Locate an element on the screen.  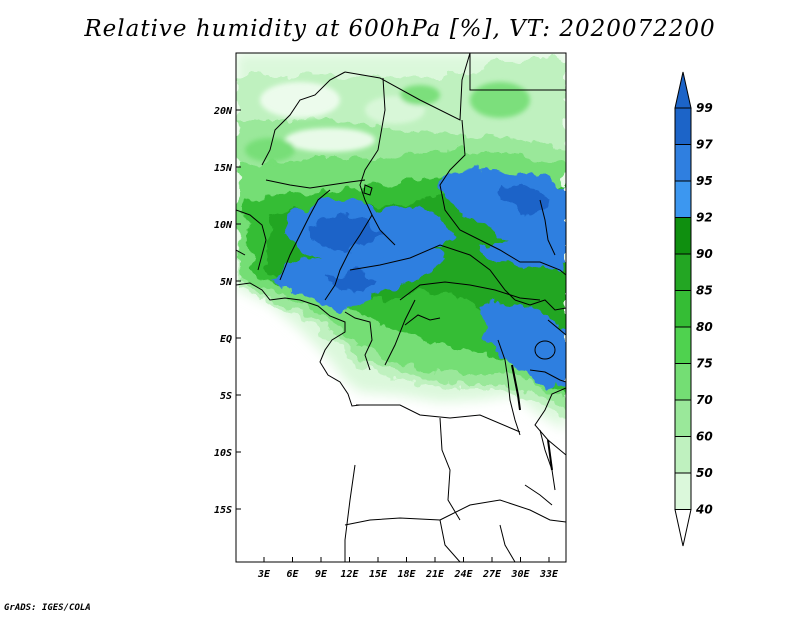
colorbar-label: 95 is located at coordinates (704, 181).